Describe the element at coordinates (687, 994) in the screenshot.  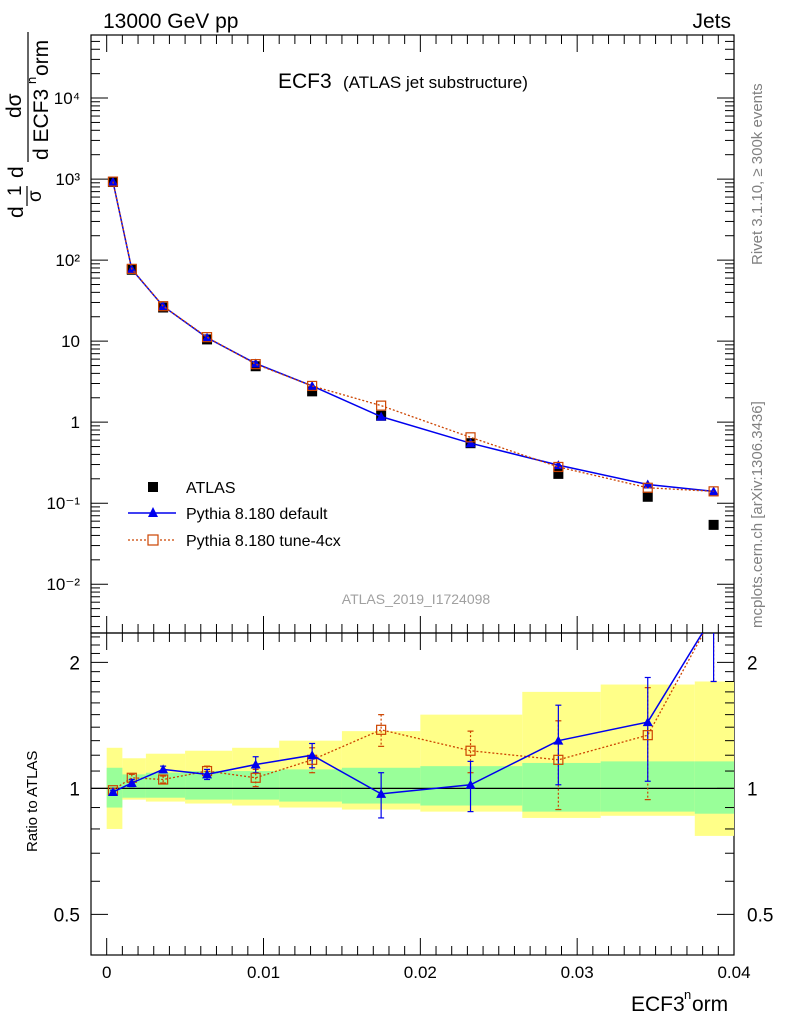
I see `x-label-sup: n` at that location.